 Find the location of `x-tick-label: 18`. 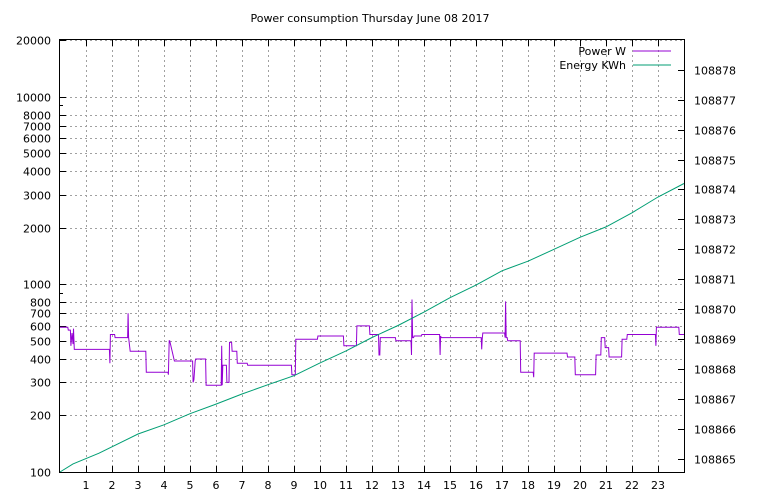

x-tick-label: 18 is located at coordinates (528, 485).